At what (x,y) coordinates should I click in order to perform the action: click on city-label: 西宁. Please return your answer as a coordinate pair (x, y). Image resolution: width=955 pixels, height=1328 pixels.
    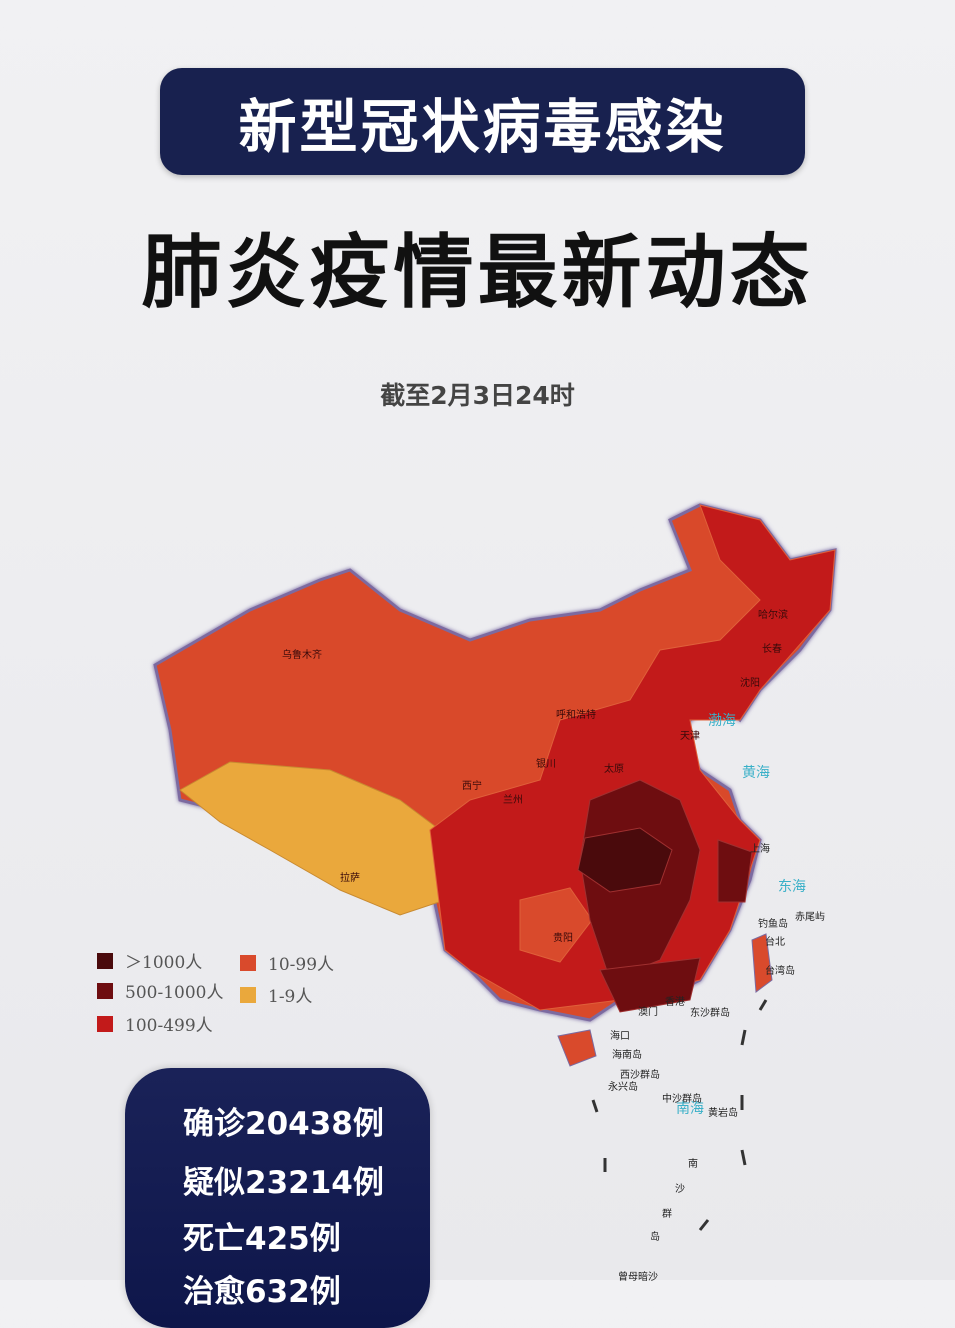
    Looking at the image, I should click on (472, 786).